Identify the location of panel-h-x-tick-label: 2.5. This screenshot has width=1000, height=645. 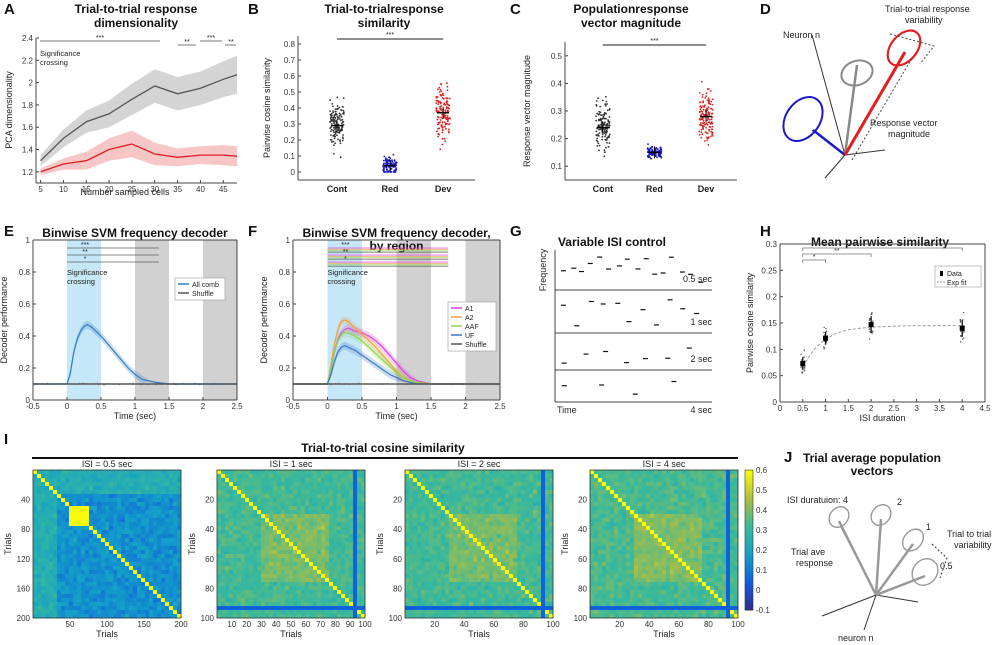
(894, 408).